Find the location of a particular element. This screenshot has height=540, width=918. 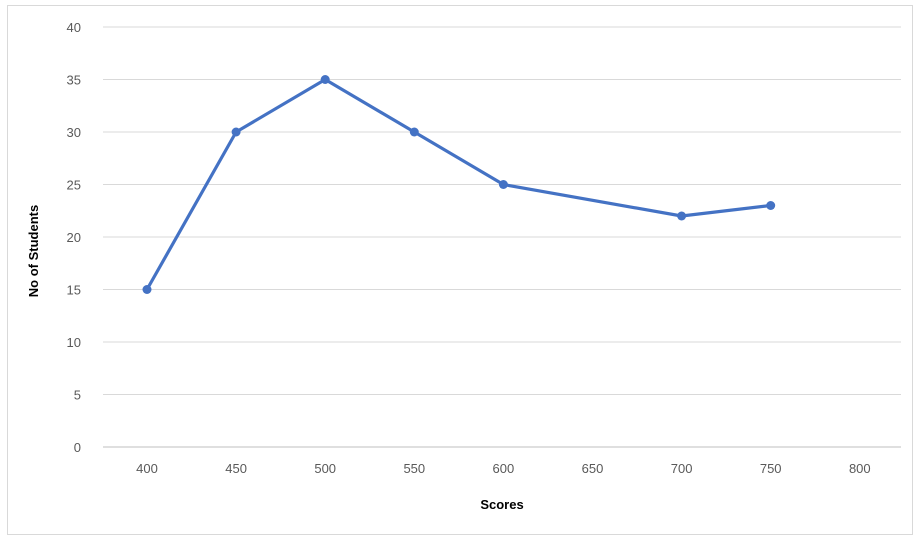

y-tick-label: 10 is located at coordinates (74, 342).